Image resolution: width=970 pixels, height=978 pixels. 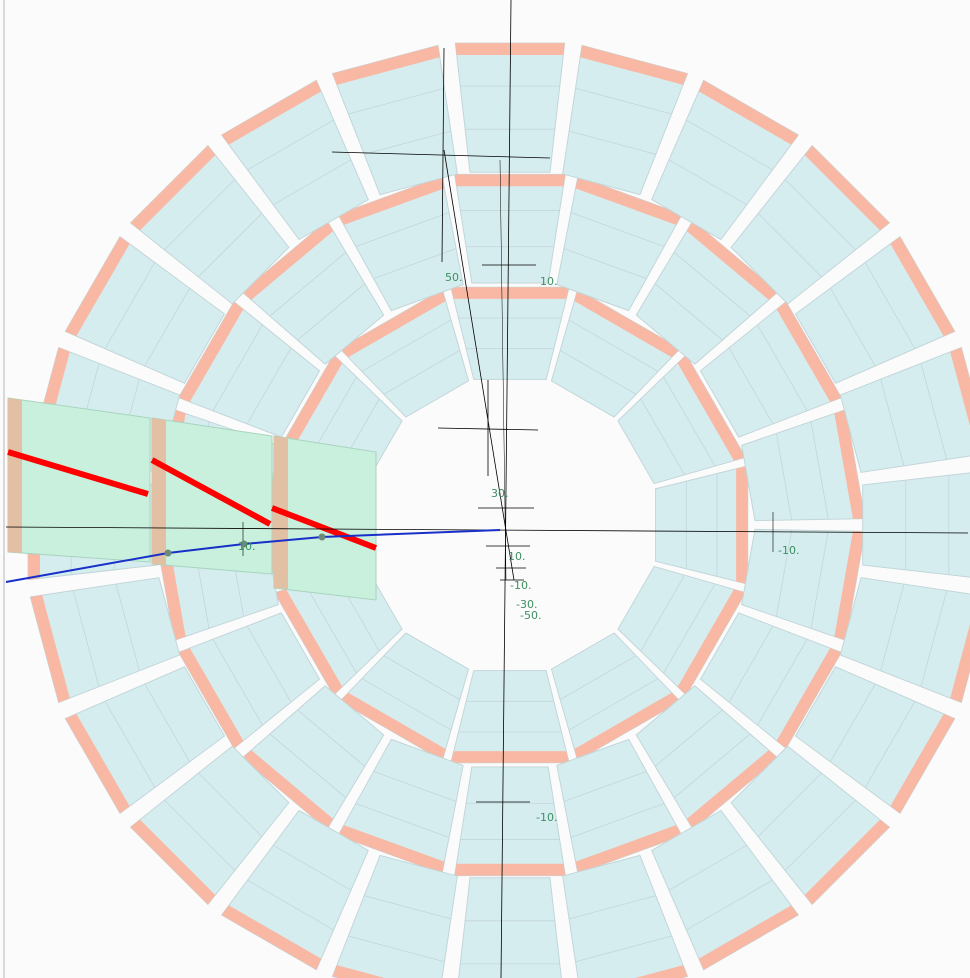 I want to click on axis-label-x-10: 10., so click(x=247, y=546).